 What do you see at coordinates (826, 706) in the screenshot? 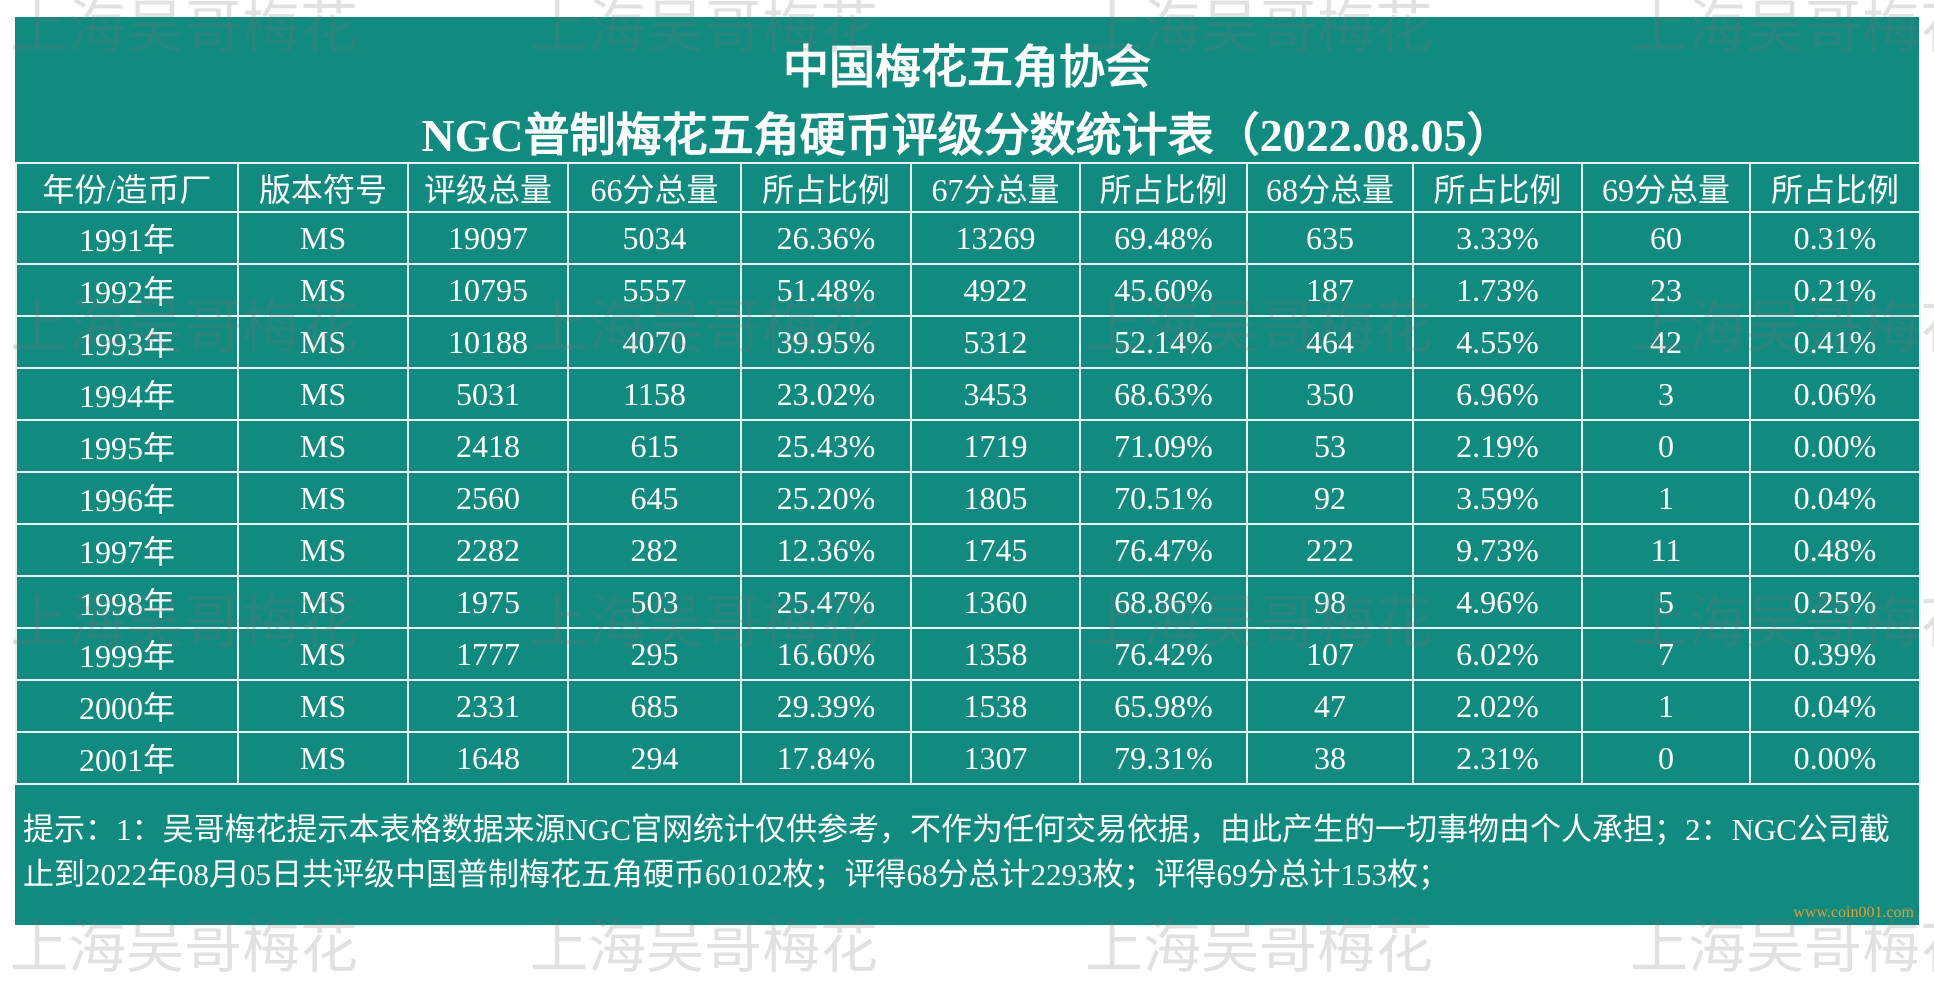
I see `table-cell: 29.39%` at bounding box center [826, 706].